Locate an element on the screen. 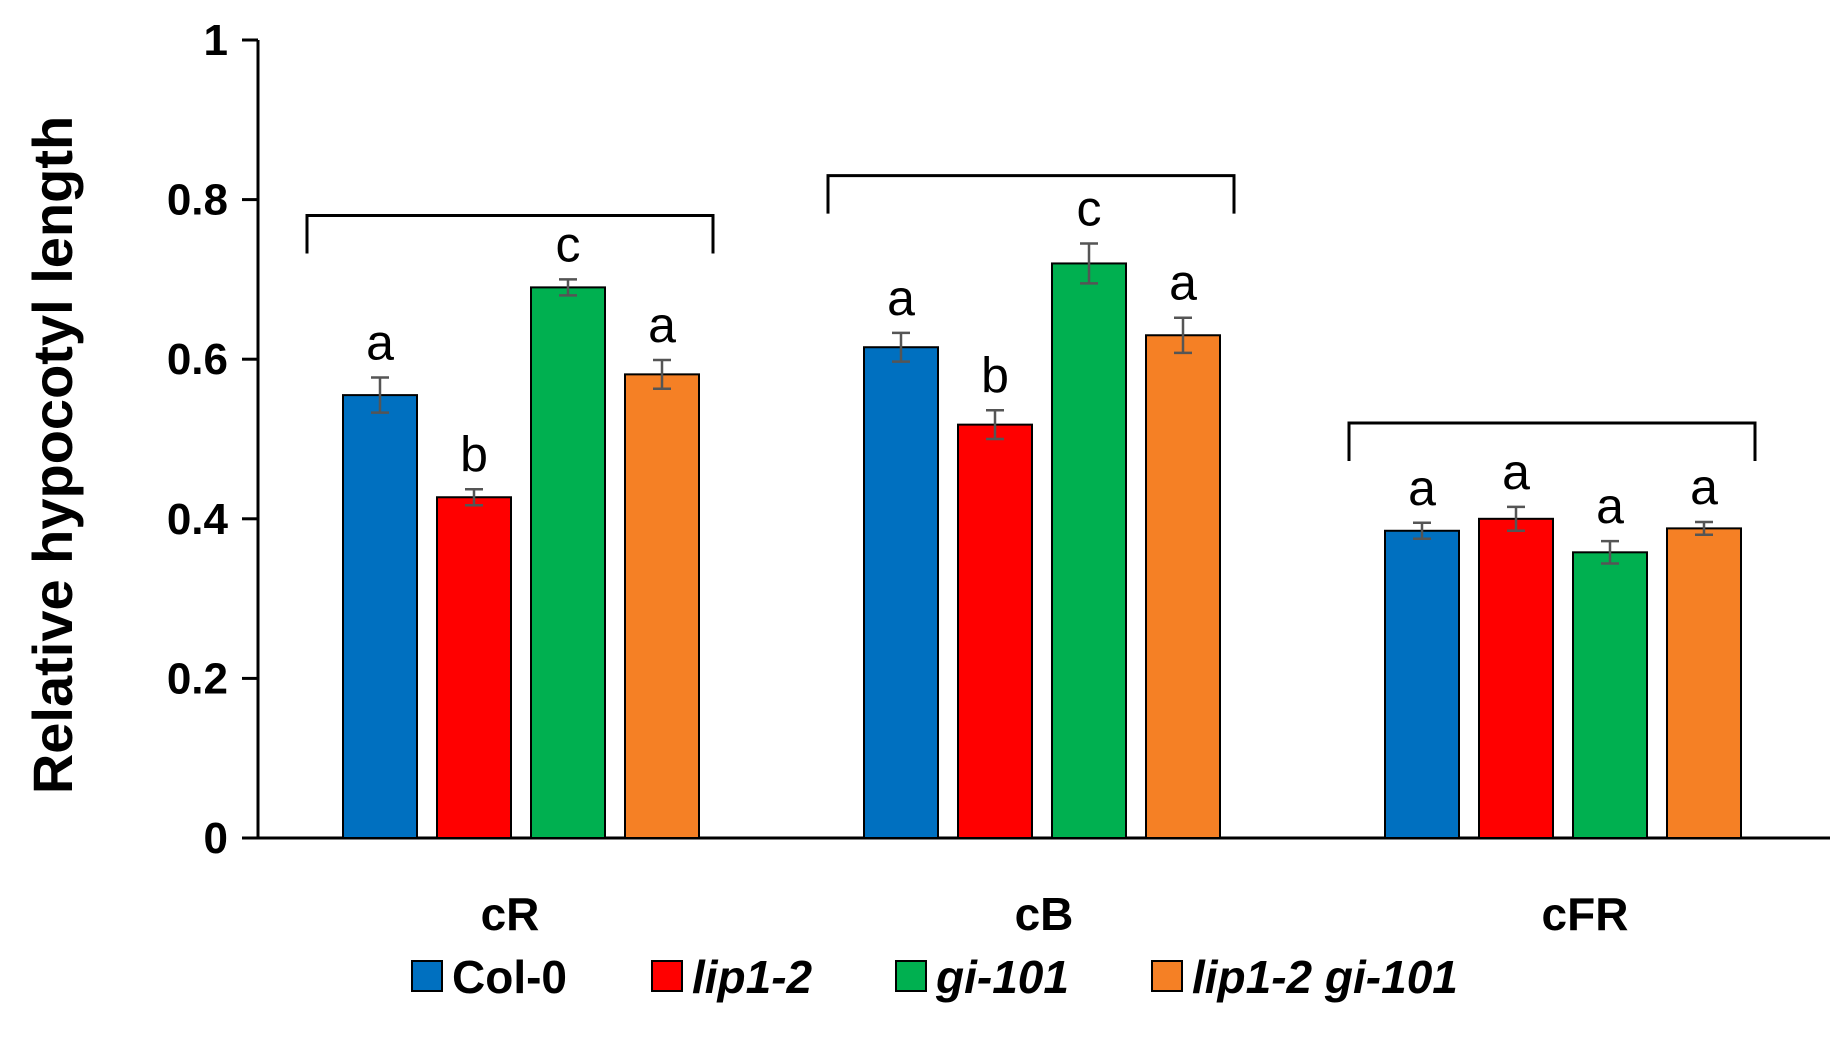 The height and width of the screenshot is (1043, 1833). x-category-label: cFR is located at coordinates (1585, 914).